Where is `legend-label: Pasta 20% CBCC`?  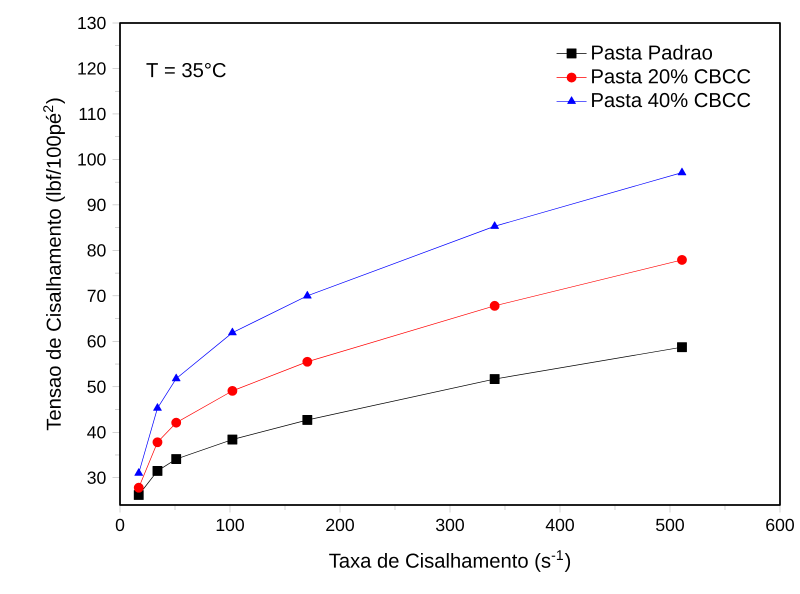 legend-label: Pasta 20% CBCC is located at coordinates (671, 76).